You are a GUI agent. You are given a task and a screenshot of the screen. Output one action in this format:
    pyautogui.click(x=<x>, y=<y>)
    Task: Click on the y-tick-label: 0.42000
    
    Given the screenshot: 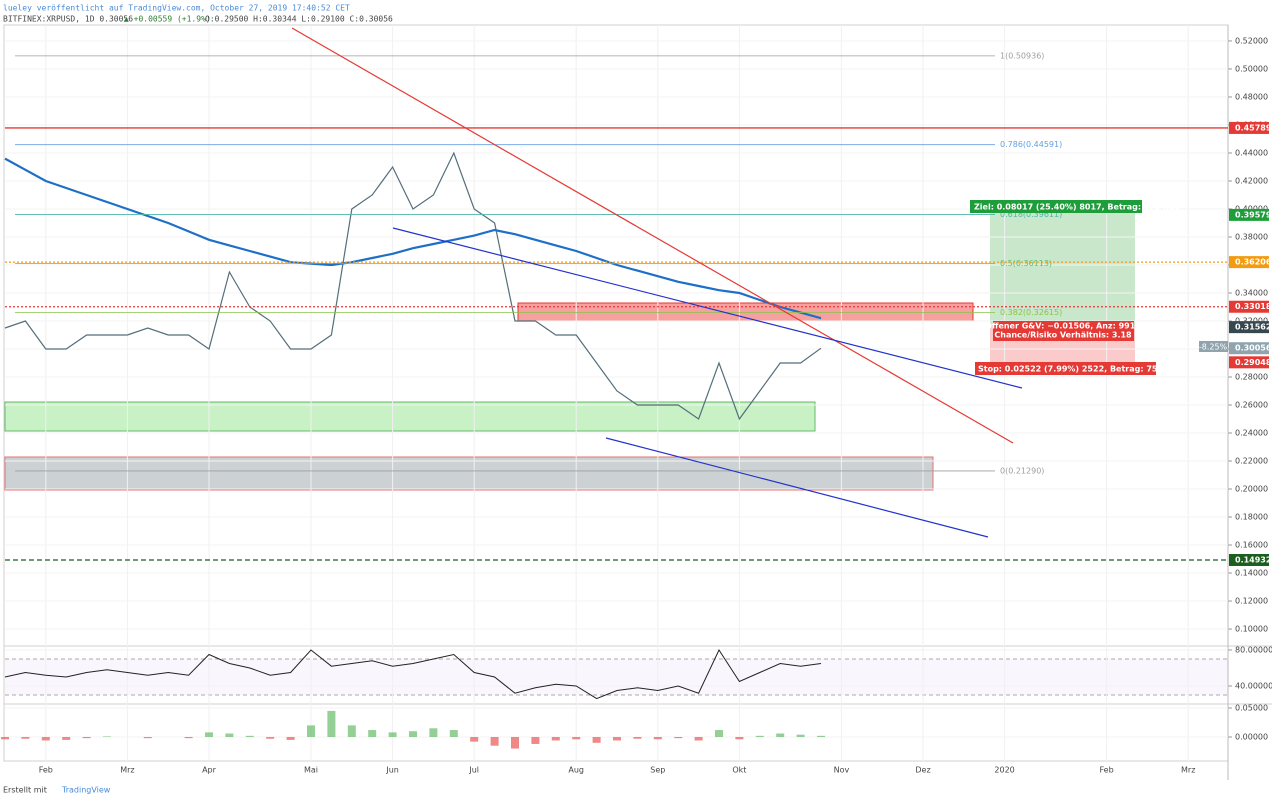 What is the action you would take?
    pyautogui.click(x=1251, y=180)
    